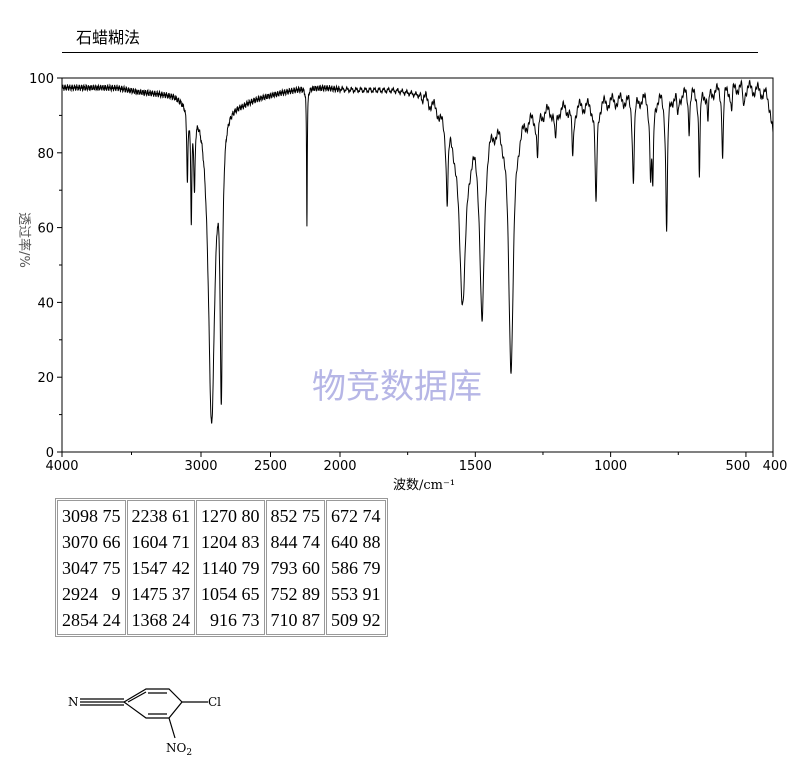 The image size is (794, 769). What do you see at coordinates (356, 594) in the screenshot?
I see `peak-table-cell: 553 91` at bounding box center [356, 594].